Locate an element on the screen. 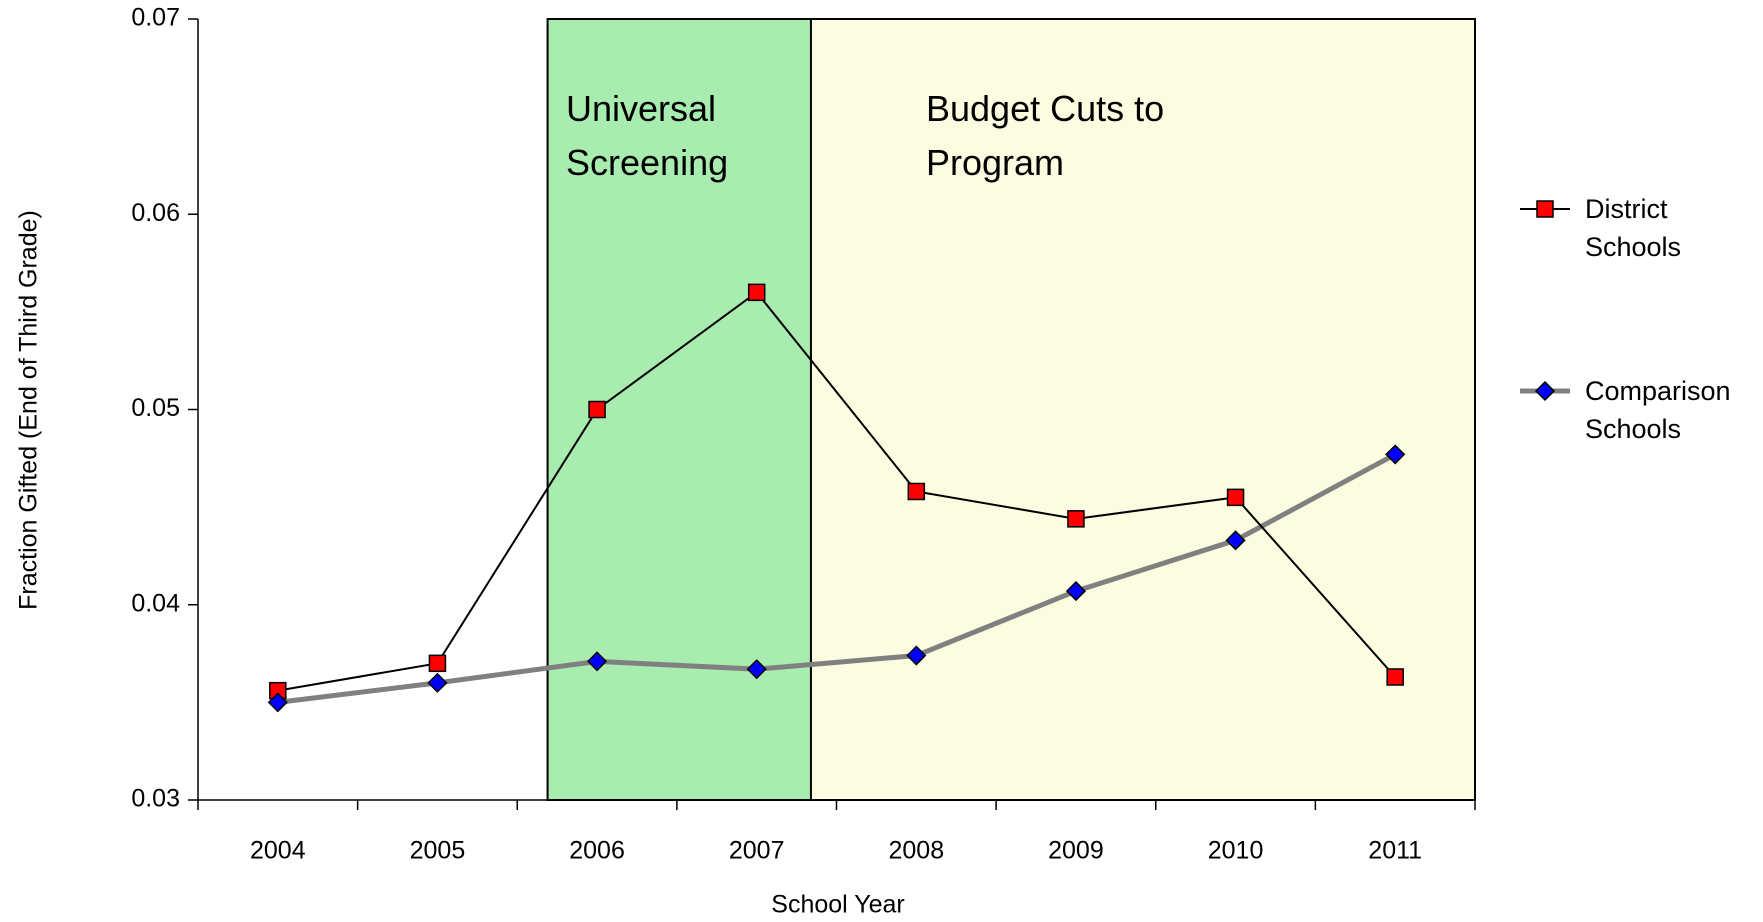 The height and width of the screenshot is (922, 1763). legend-label: Comparison Schools is located at coordinates (1658, 410).